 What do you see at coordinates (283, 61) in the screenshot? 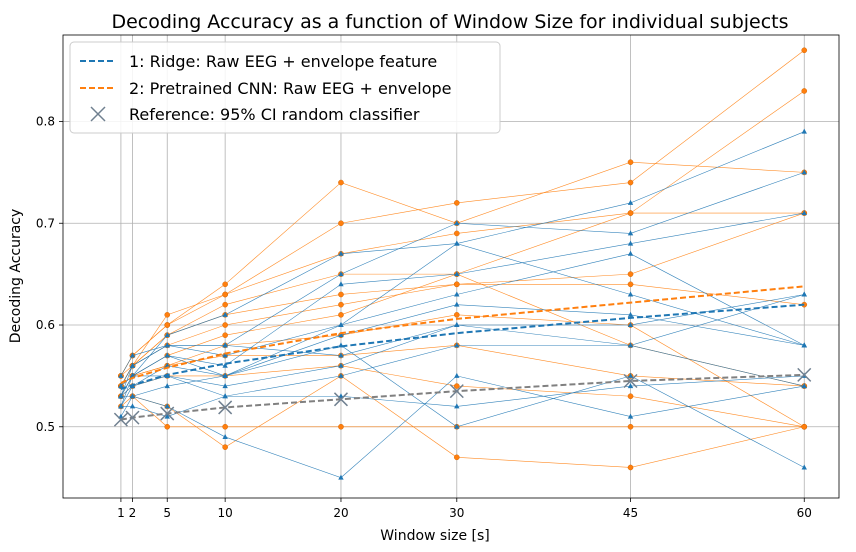
I see `legend-ridge-label: 1: Ridge: Raw EEG + envelope feature` at bounding box center [283, 61].